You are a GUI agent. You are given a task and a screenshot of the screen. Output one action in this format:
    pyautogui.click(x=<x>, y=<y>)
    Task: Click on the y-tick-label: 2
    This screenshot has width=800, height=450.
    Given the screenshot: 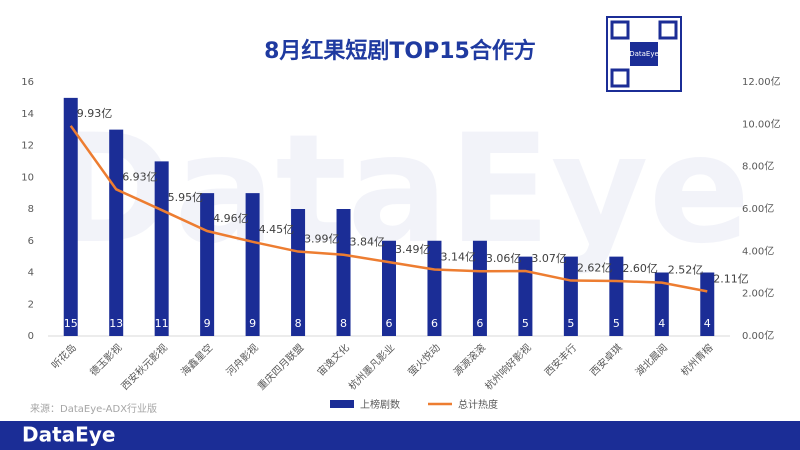 What is the action you would take?
    pyautogui.click(x=31, y=304)
    